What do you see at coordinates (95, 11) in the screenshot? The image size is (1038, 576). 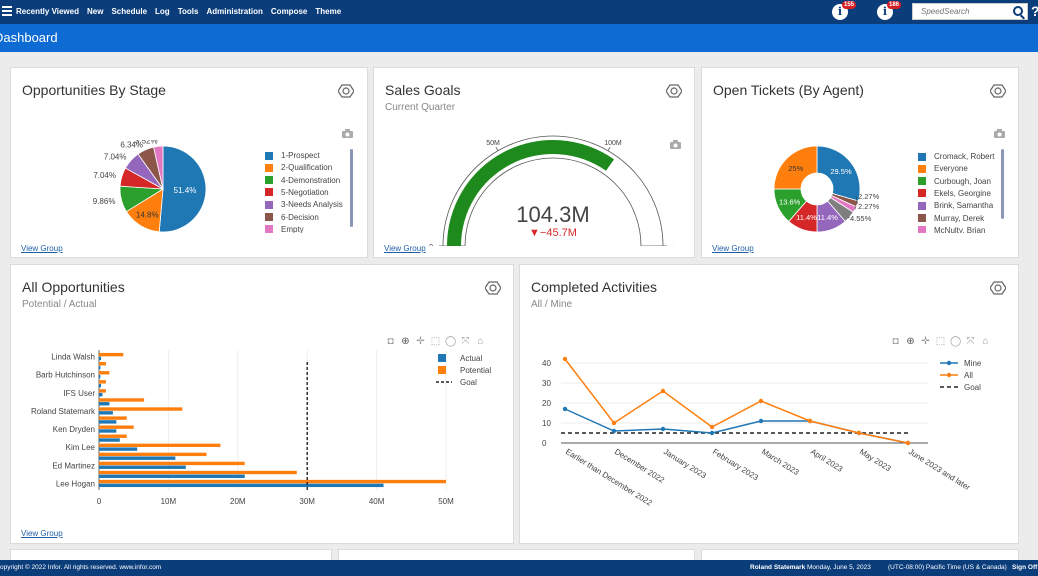 I see `menu-item-new: New` at bounding box center [95, 11].